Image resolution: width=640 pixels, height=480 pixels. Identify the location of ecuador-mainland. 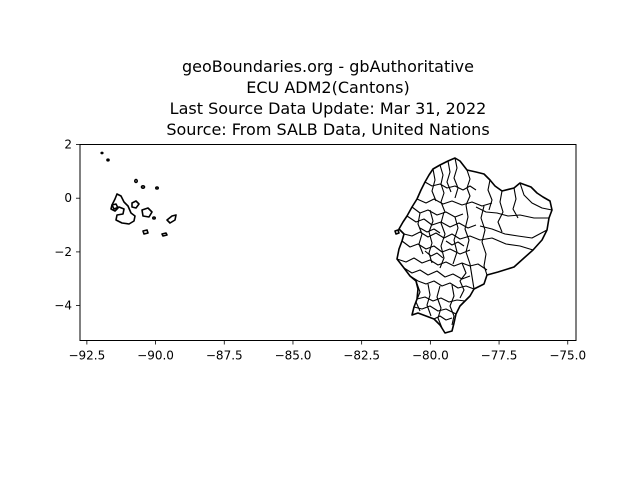
(473, 245).